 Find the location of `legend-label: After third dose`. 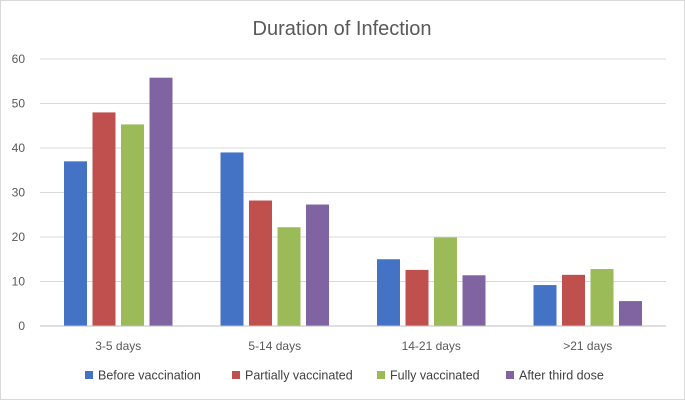

legend-label: After third dose is located at coordinates (561, 376).